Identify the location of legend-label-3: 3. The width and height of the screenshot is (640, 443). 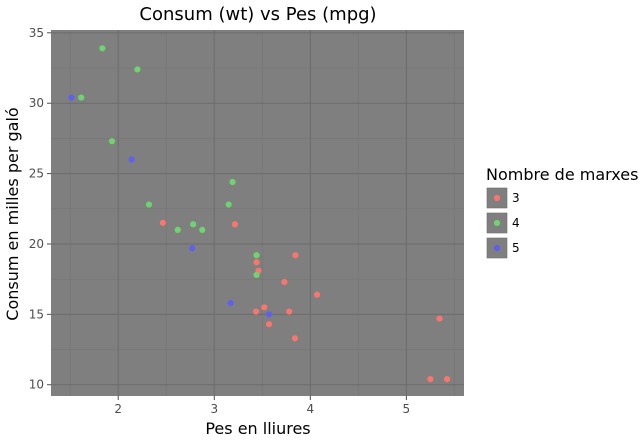
(516, 198).